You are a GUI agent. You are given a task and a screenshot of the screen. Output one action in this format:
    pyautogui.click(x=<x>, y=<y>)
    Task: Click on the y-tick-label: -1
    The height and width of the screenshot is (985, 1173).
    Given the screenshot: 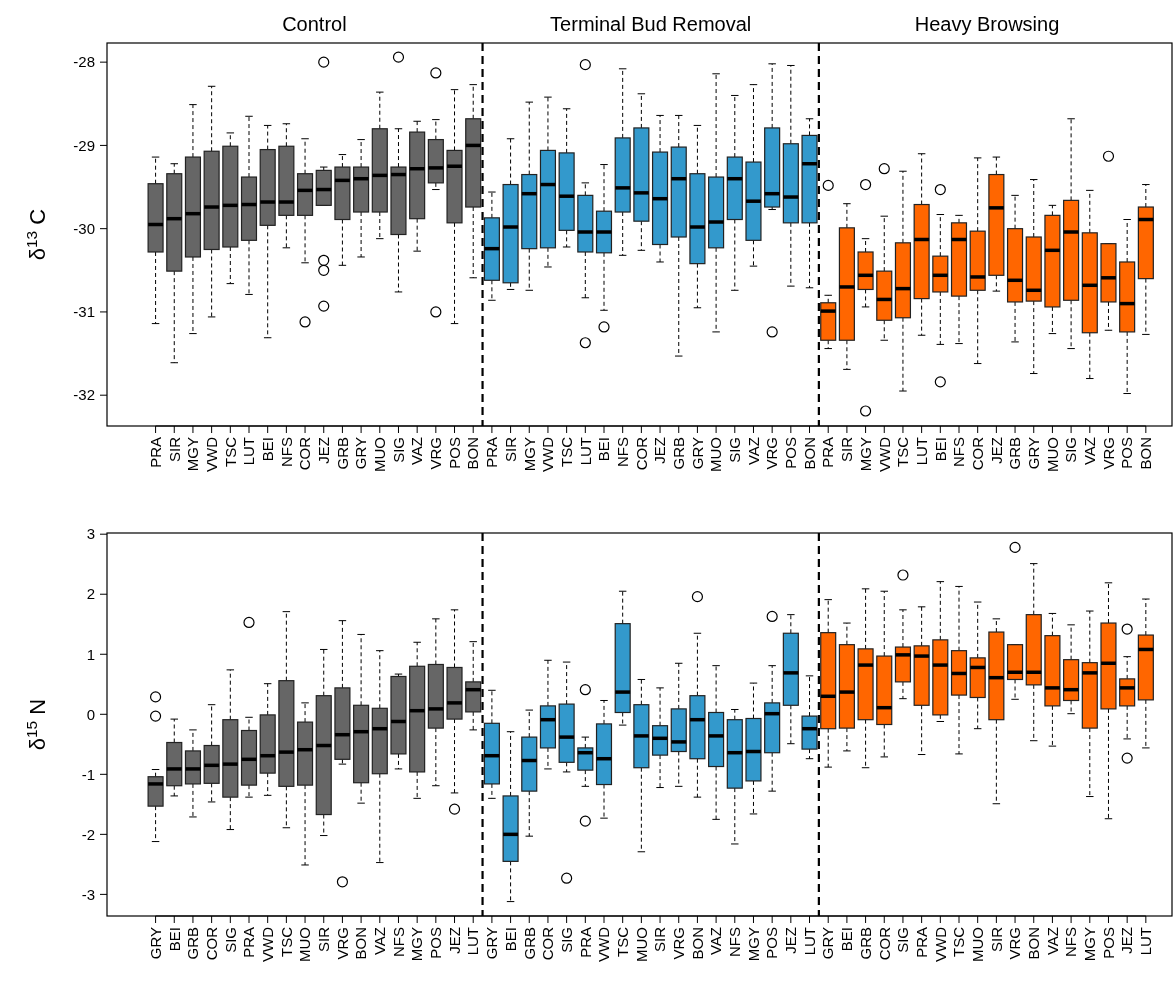 What is the action you would take?
    pyautogui.click(x=88, y=774)
    